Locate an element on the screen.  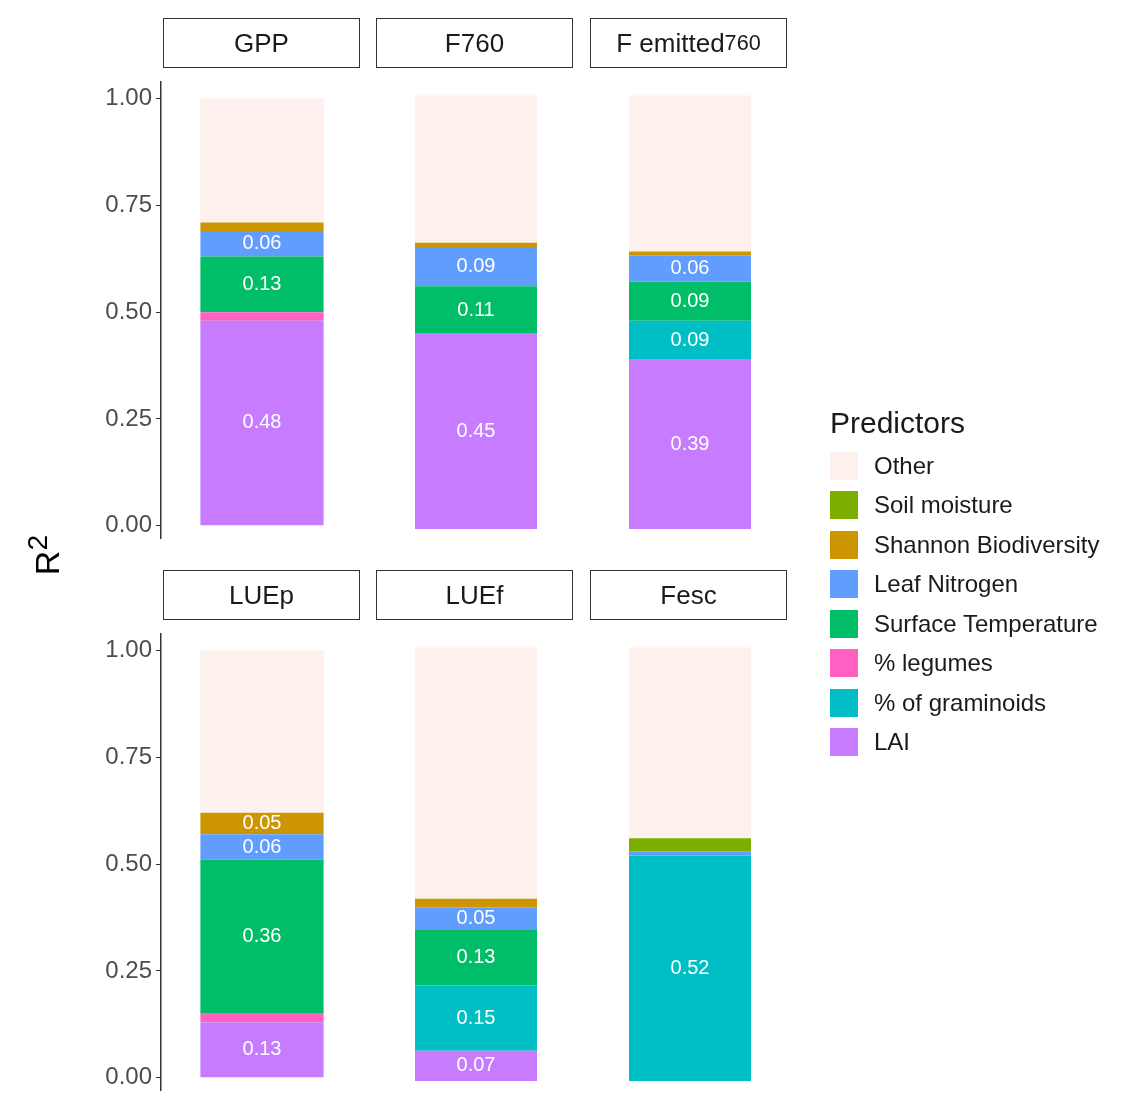
legend-label: Leaf Nitrogen is located at coordinates (946, 584).